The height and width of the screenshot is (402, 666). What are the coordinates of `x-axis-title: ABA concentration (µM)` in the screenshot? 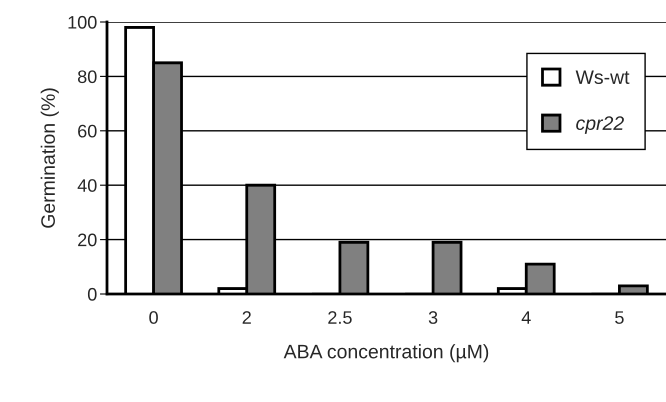 It's located at (386, 353).